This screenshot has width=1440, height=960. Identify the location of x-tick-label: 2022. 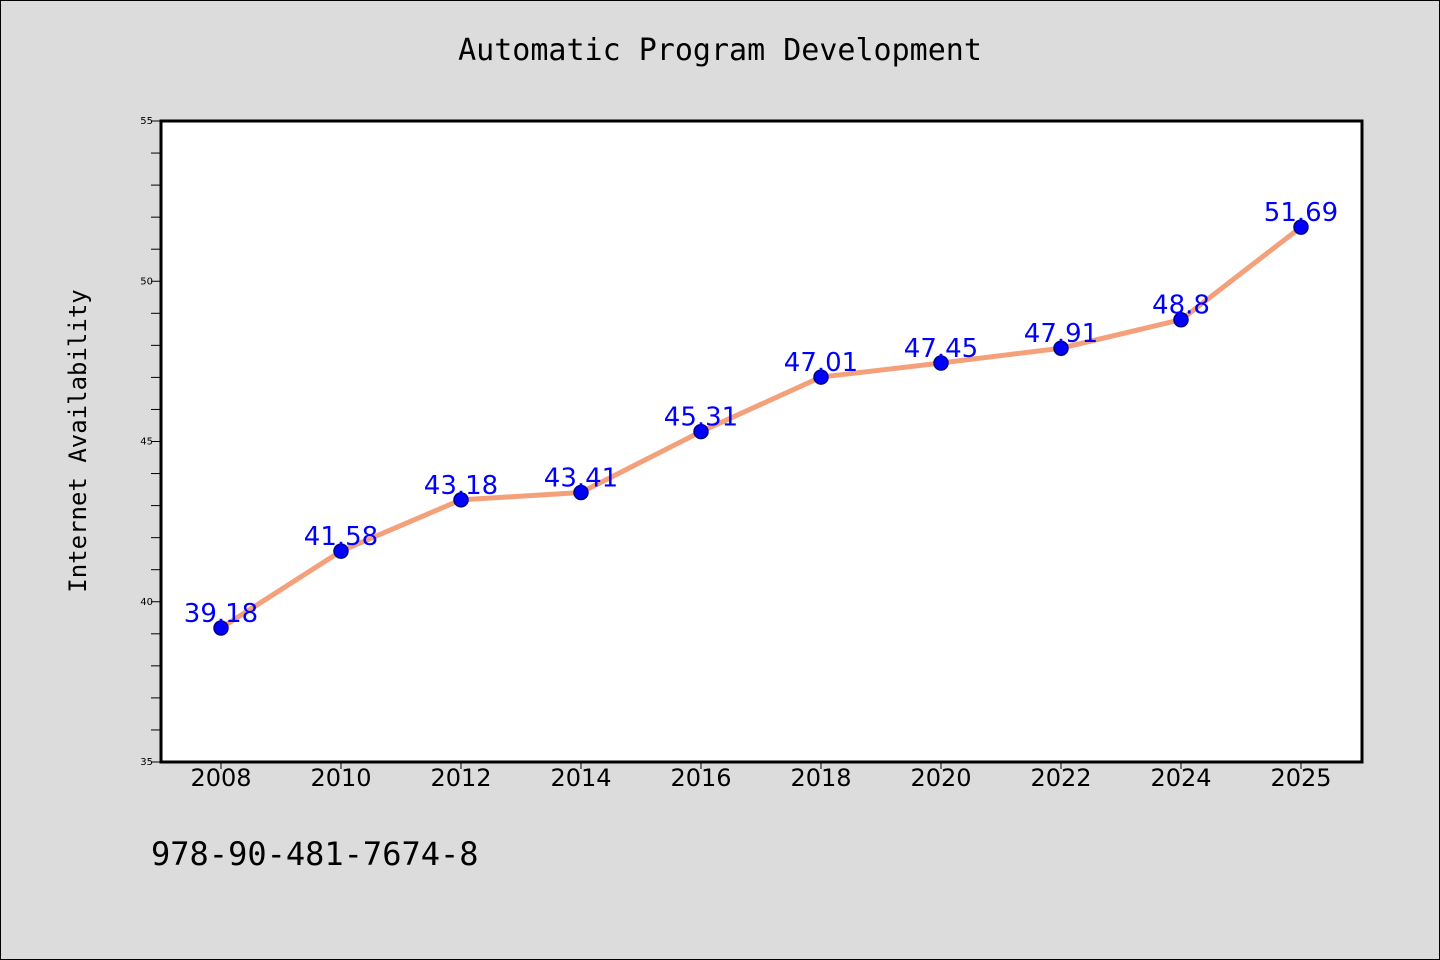
(1060, 778).